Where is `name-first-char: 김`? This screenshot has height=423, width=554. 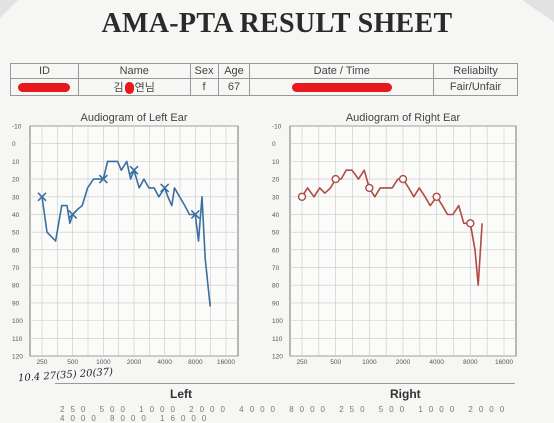 name-first-char: 김 is located at coordinates (118, 88).